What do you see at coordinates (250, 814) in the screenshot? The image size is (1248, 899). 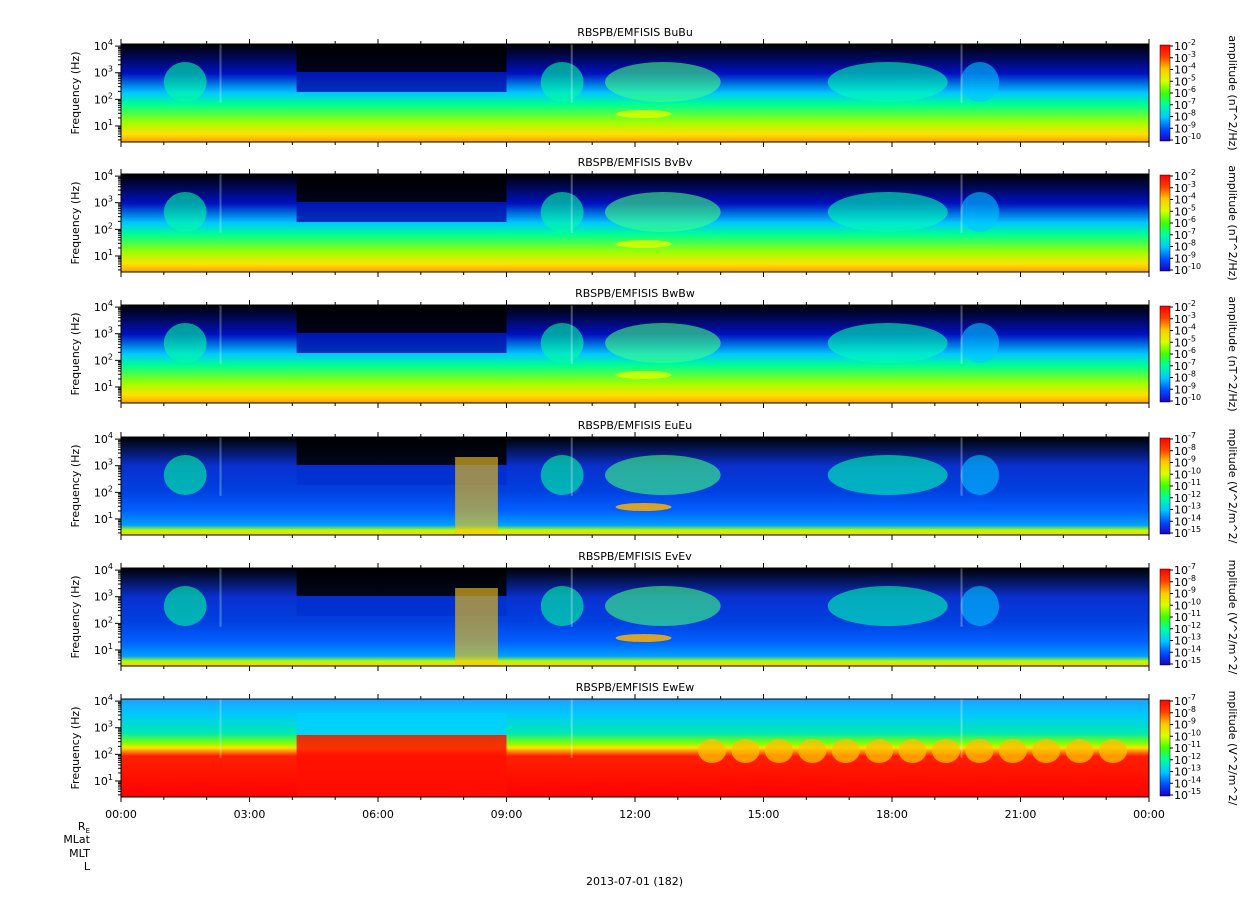 I see `x-tick-label: 03:00` at bounding box center [250, 814].